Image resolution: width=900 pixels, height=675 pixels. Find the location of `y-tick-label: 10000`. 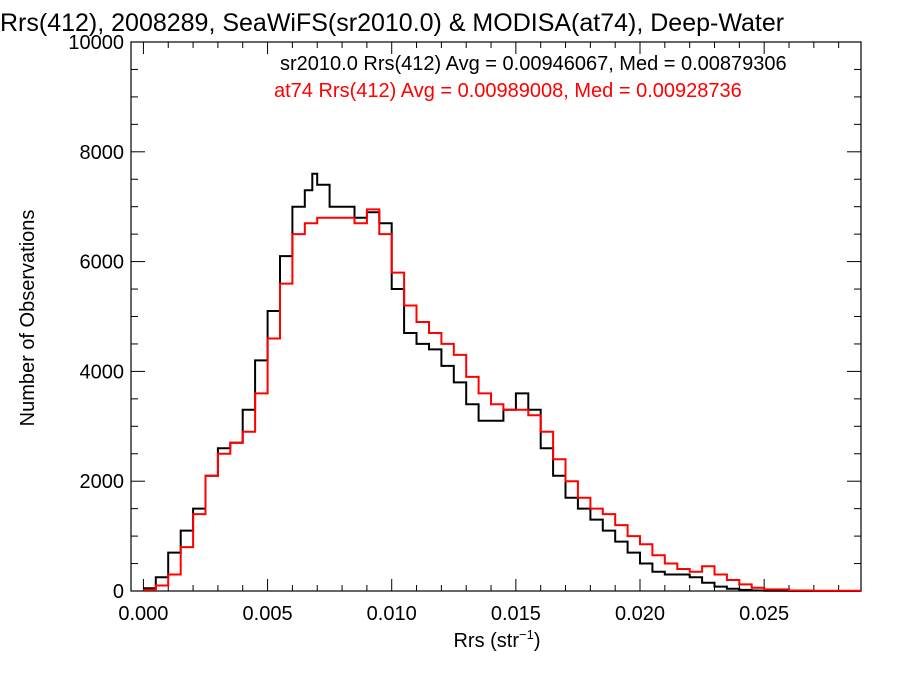

y-tick-label: 10000 is located at coordinates (96, 43).